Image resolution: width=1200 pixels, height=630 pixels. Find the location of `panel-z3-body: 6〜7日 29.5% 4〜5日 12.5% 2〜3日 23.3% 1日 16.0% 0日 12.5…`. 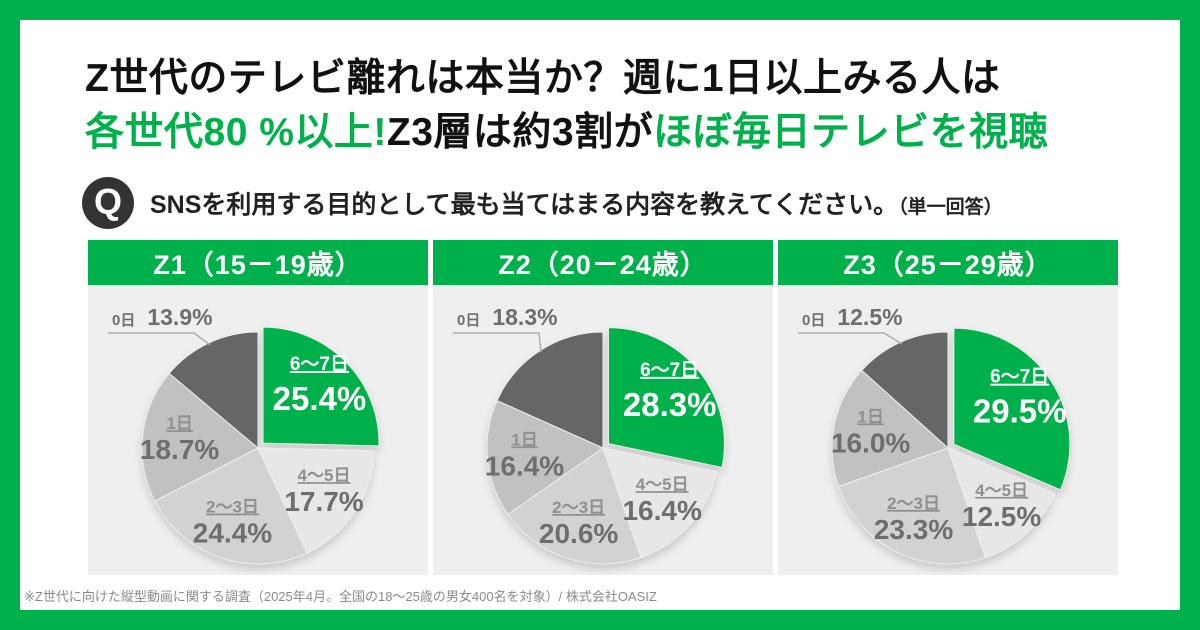

panel-z3-body: 6〜7日 29.5% 4〜5日 12.5% 2〜3日 23.3% 1日 16.0% 0日 12.5… is located at coordinates (948, 430).